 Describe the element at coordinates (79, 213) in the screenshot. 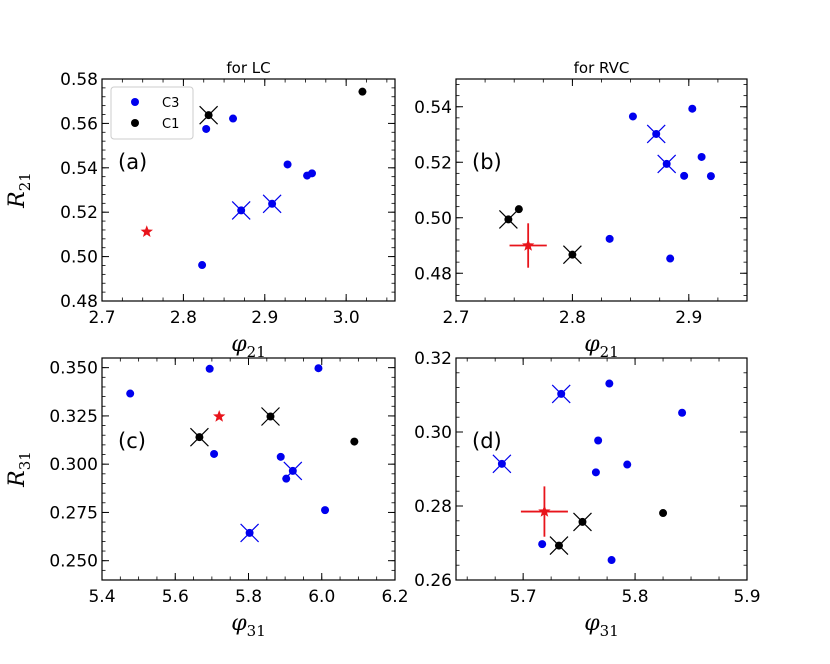

I see `y-tick-label: 0.52` at that location.